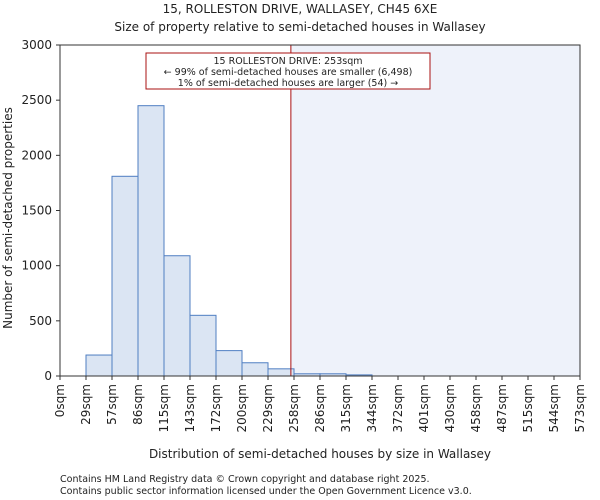 The image size is (600, 500). What do you see at coordinates (112, 404) in the screenshot?
I see `x-tick-label: 57sqm` at bounding box center [112, 404].